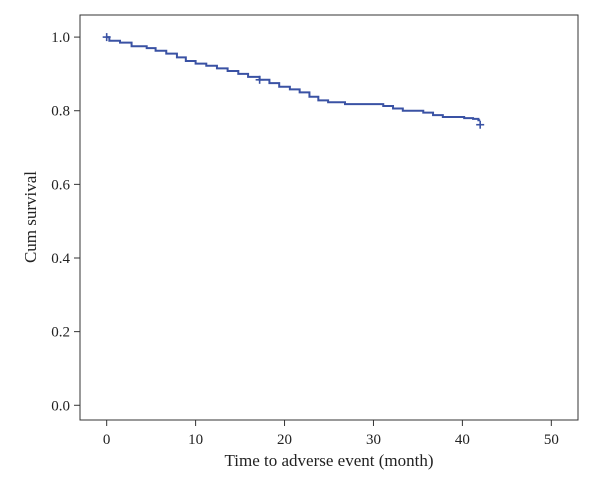 The height and width of the screenshot is (489, 600). What do you see at coordinates (551, 440) in the screenshot?
I see `x-tick-label: 50` at bounding box center [551, 440].